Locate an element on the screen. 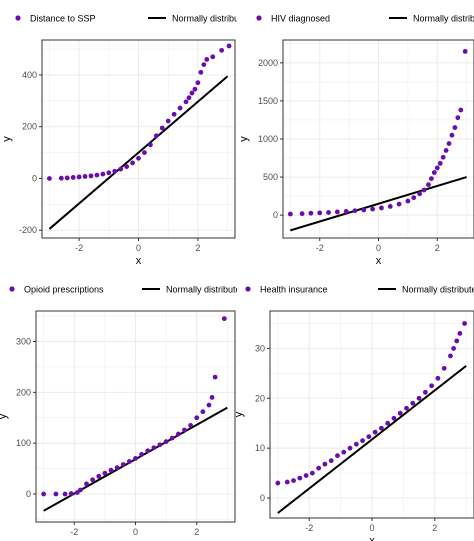 This screenshot has width=474, height=541. y-tick-label: 100 is located at coordinates (23, 443).